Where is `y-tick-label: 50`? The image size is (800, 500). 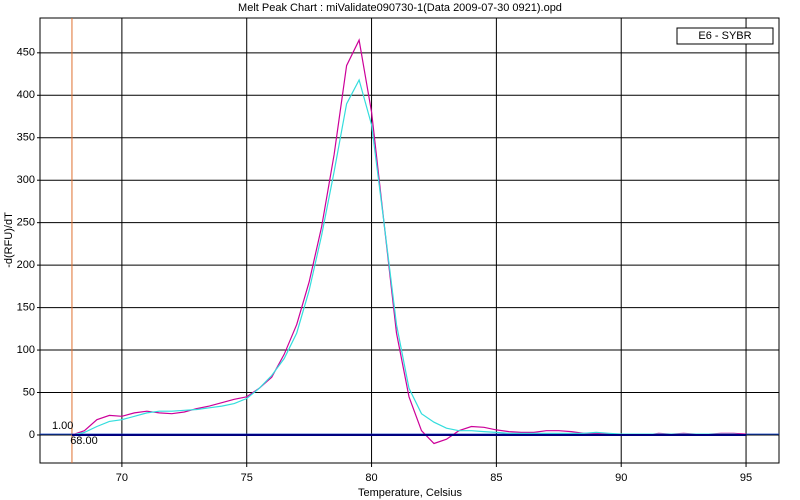 y-tick-label: 50 is located at coordinates (29, 392).